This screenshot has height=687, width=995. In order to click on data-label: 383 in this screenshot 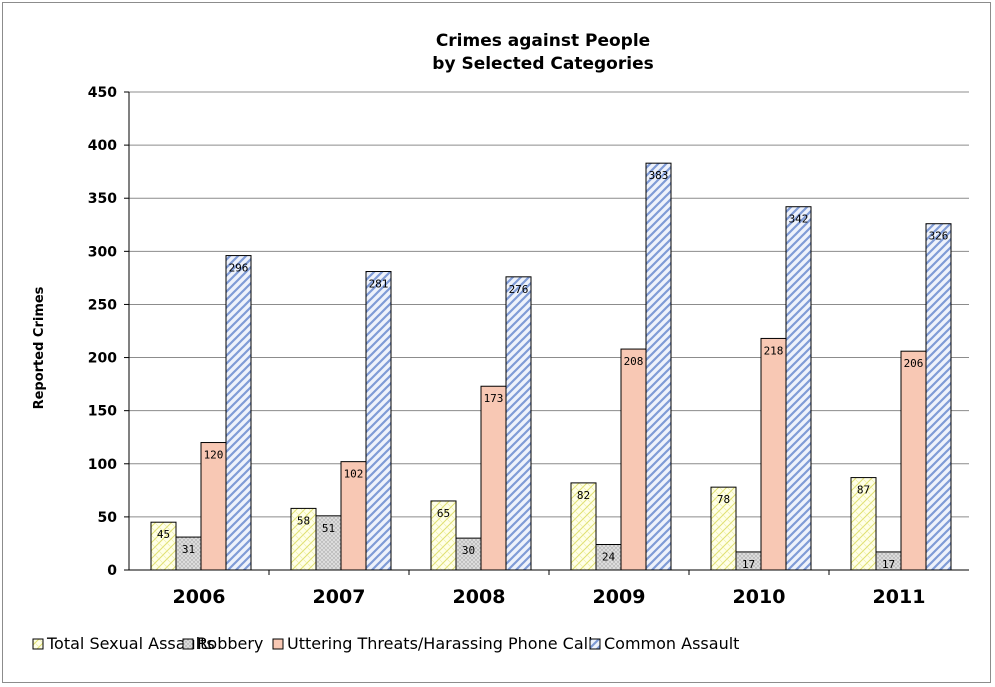, I will do `click(659, 175)`.